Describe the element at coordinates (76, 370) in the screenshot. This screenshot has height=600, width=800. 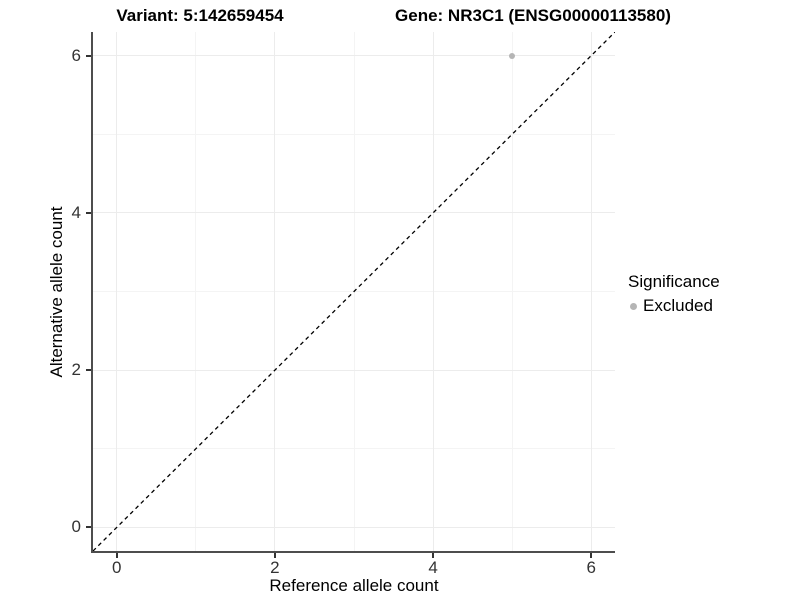
I see `y-tick-label: 2` at that location.